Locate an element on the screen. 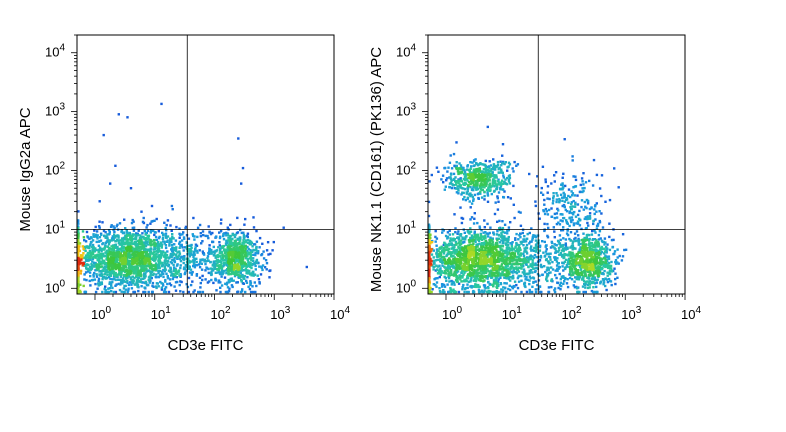 The image size is (786, 432). y-tick-label: 102 is located at coordinates (55, 169).